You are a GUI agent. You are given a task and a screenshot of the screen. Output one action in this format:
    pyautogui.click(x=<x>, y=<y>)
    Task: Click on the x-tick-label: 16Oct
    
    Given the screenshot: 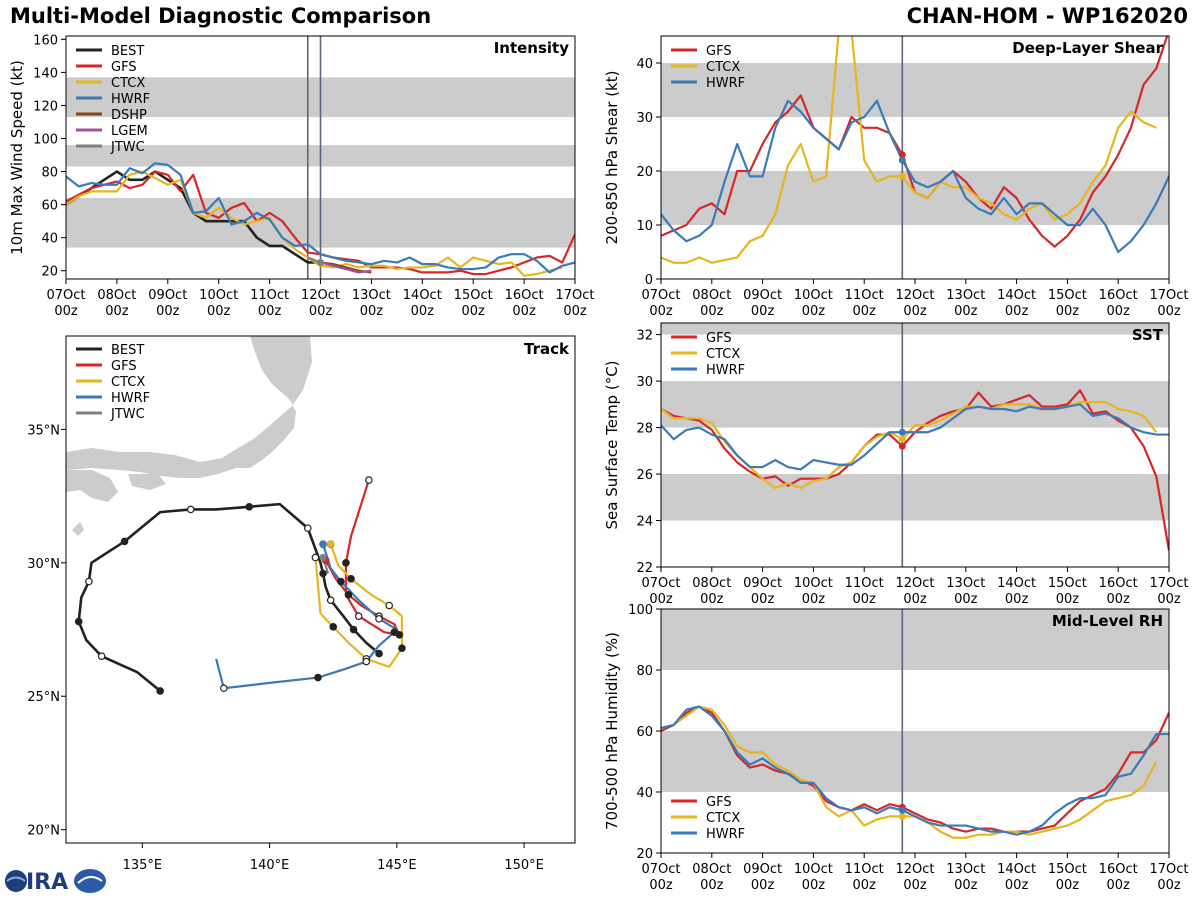 What is the action you would take?
    pyautogui.click(x=524, y=295)
    